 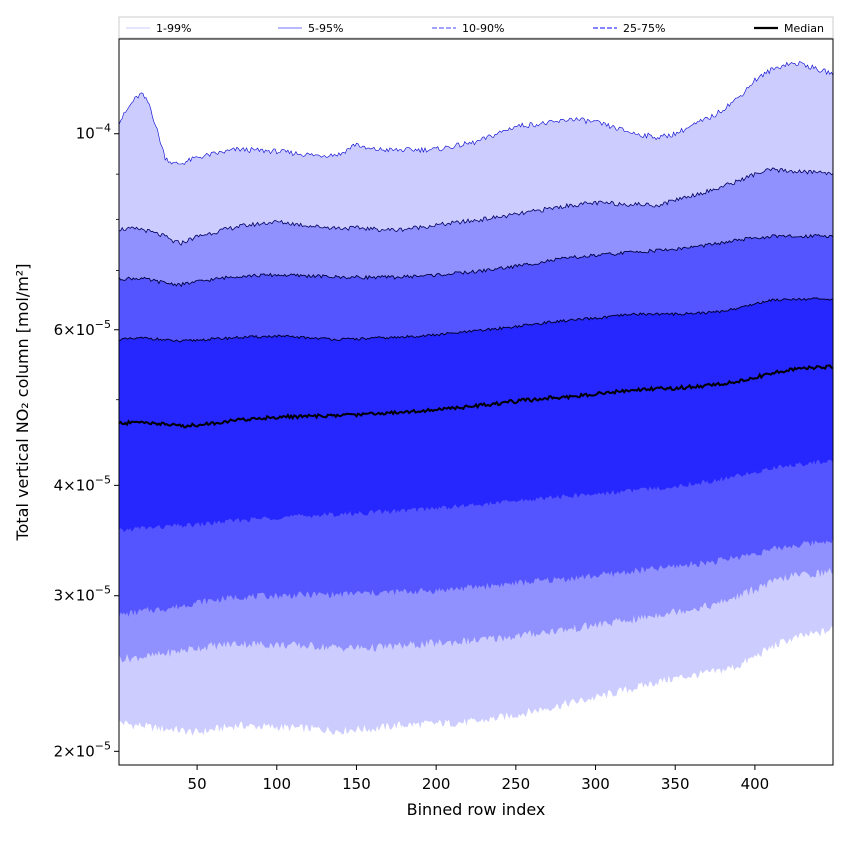 What do you see at coordinates (325, 28) in the screenshot?
I see `legend-label: 5-95%` at bounding box center [325, 28].